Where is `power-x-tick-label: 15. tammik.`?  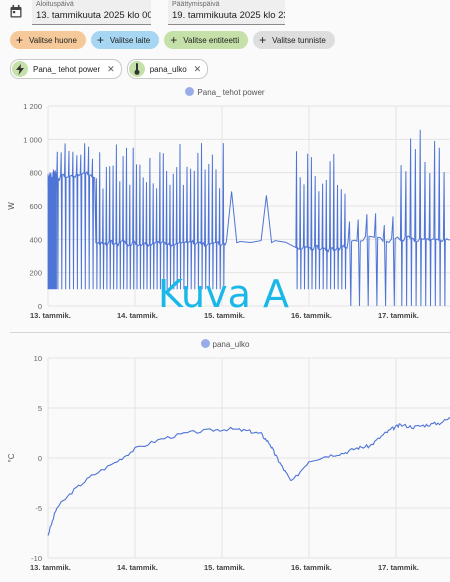
power-x-tick-label: 15. tammik. is located at coordinates (224, 315).